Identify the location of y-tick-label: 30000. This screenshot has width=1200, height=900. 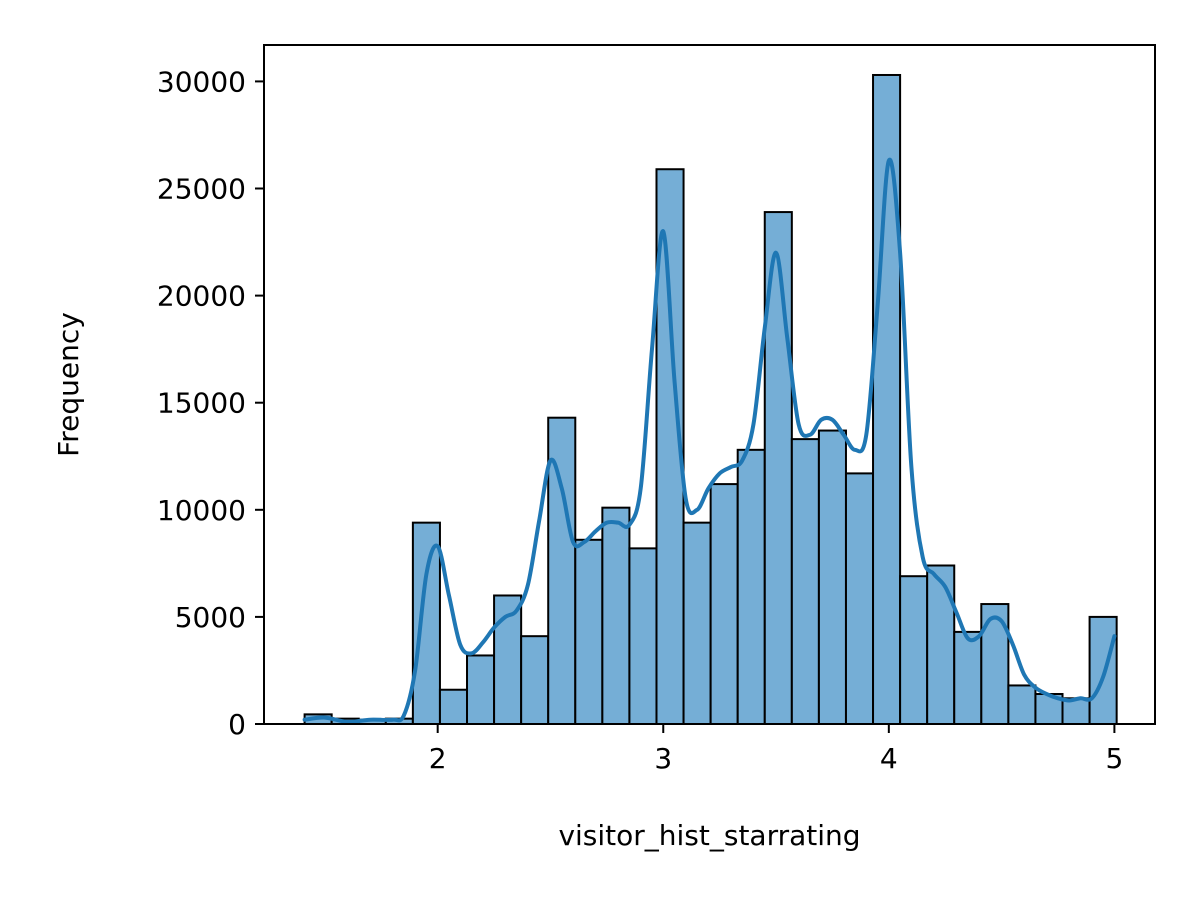
(201, 81).